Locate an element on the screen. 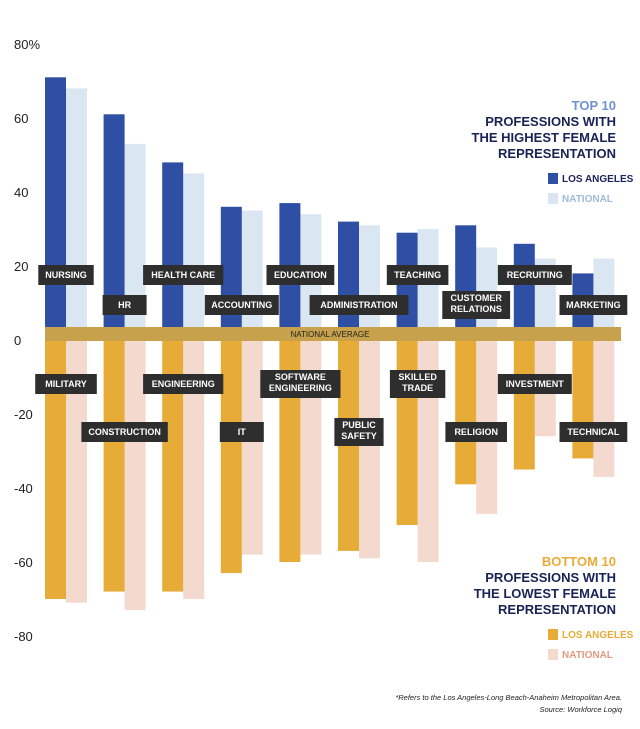 The height and width of the screenshot is (729, 640). label-box-software-engineering is located at coordinates (300, 384).